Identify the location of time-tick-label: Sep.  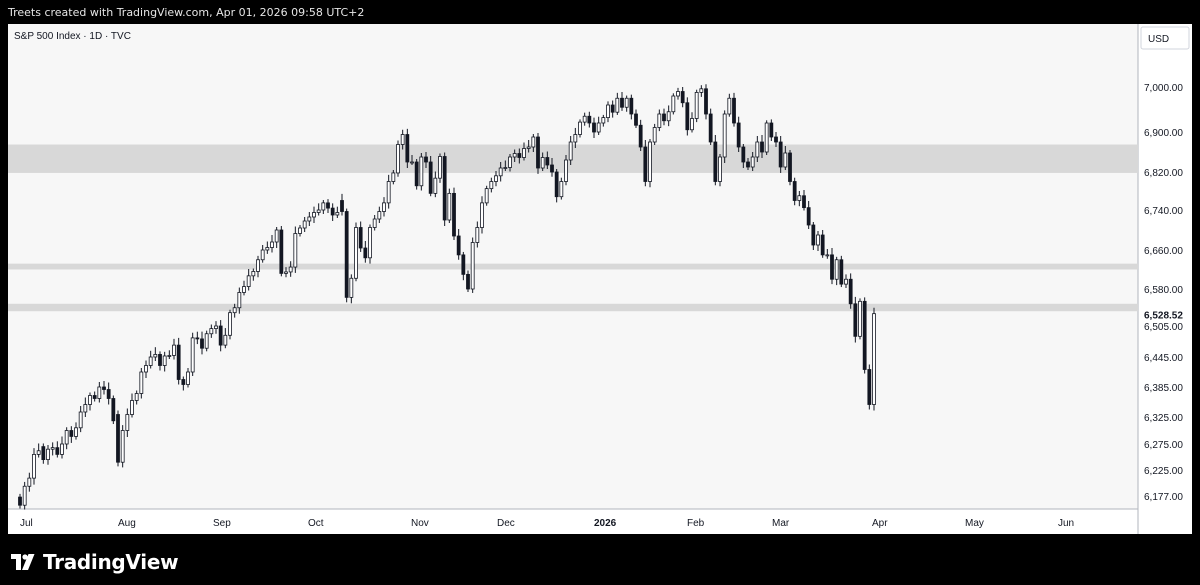
(222, 523).